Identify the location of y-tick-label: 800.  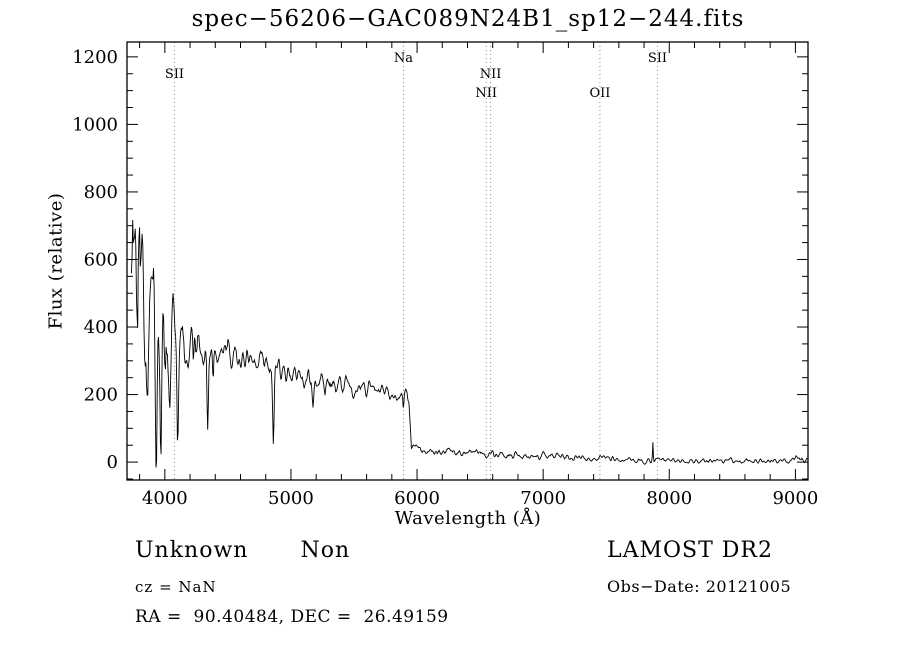
(101, 192).